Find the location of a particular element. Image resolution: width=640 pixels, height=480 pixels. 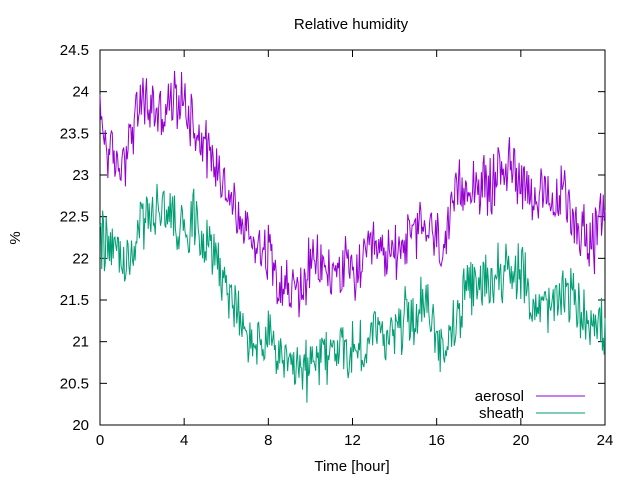

y-tick-label: 24.5 is located at coordinates (74, 50).